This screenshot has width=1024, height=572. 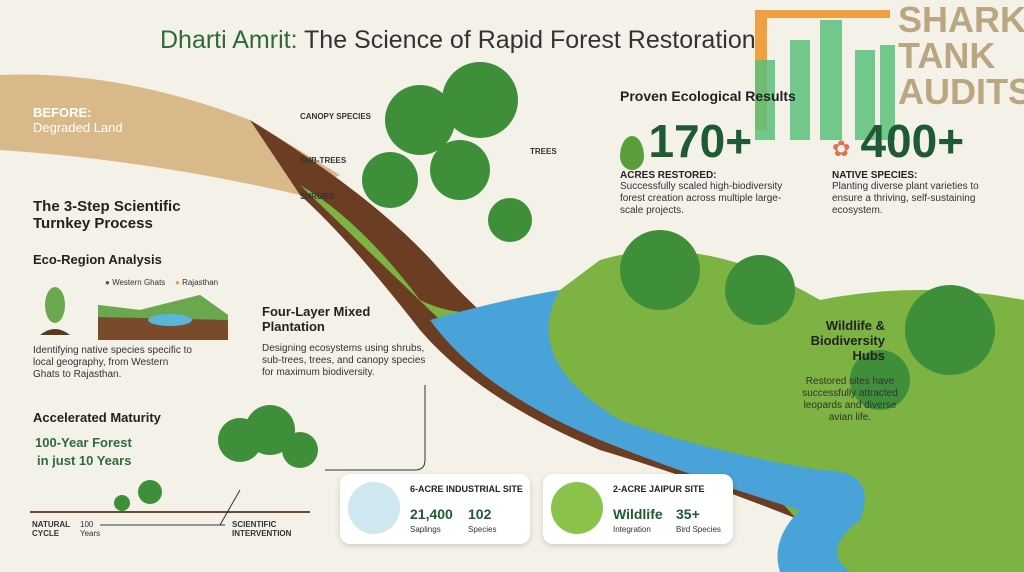 I want to click on natural-cycle-label: NATURAL CYCLE, so click(x=51, y=529).